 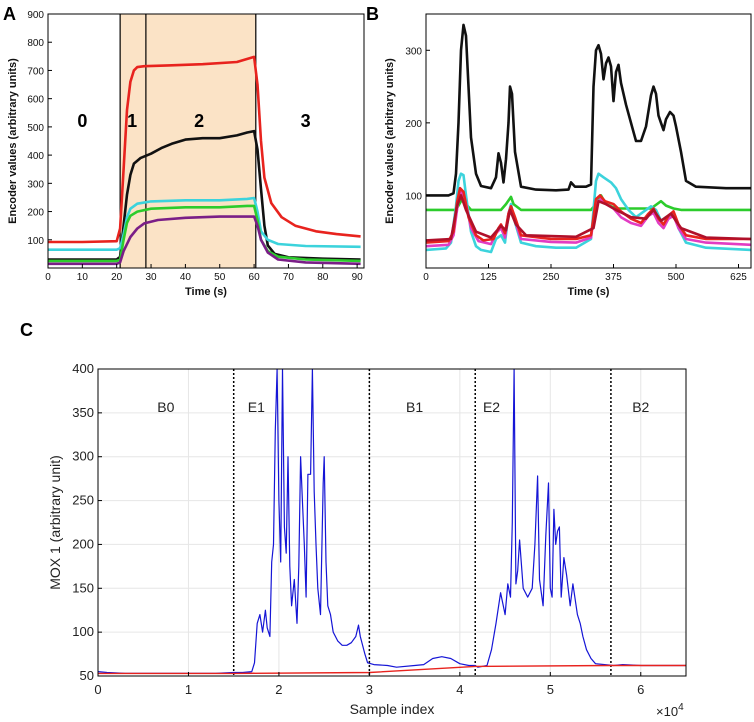 What do you see at coordinates (117, 277) in the screenshot?
I see `x-tick-label: 20` at bounding box center [117, 277].